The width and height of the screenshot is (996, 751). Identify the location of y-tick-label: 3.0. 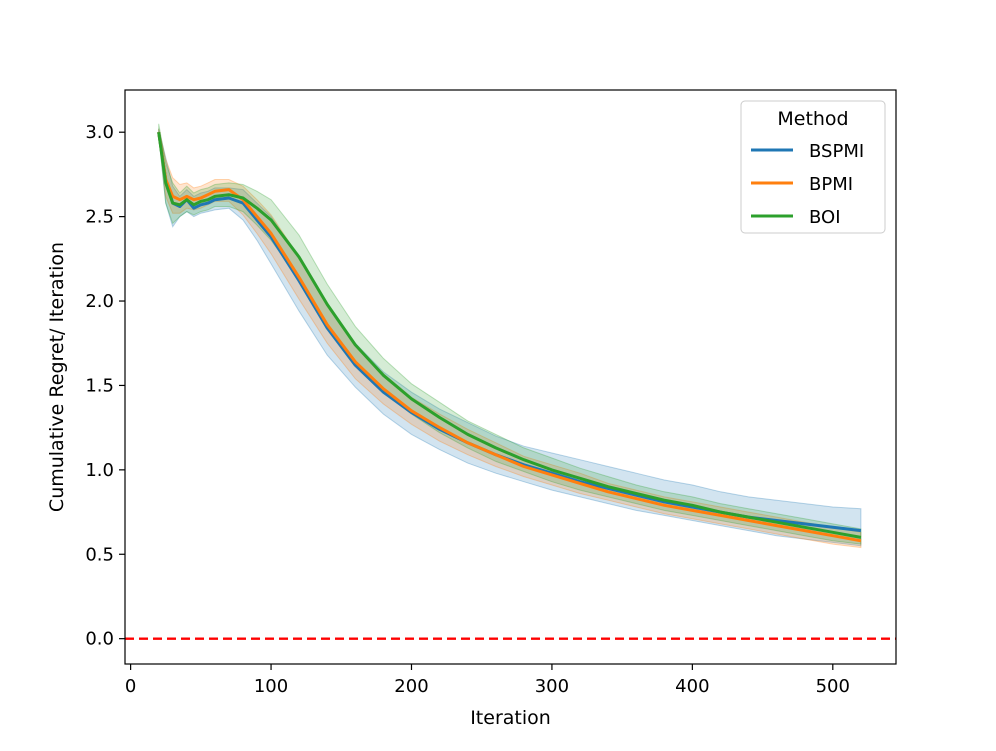
(99, 132).